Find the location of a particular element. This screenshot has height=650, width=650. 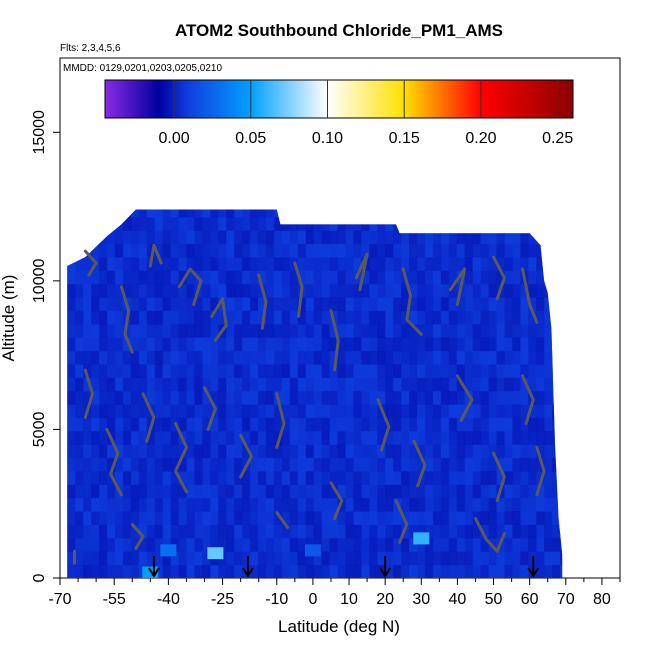

colorbar-tick-label: 0.15 is located at coordinates (404, 138).